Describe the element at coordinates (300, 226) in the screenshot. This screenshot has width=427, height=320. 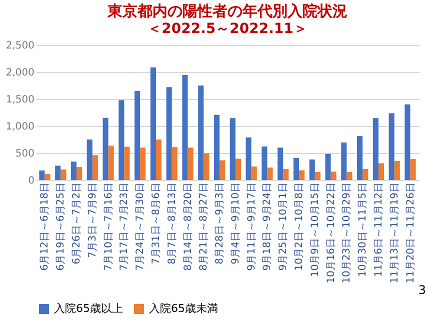
I see `x-tick-label: 10月2日～10月8日` at that location.